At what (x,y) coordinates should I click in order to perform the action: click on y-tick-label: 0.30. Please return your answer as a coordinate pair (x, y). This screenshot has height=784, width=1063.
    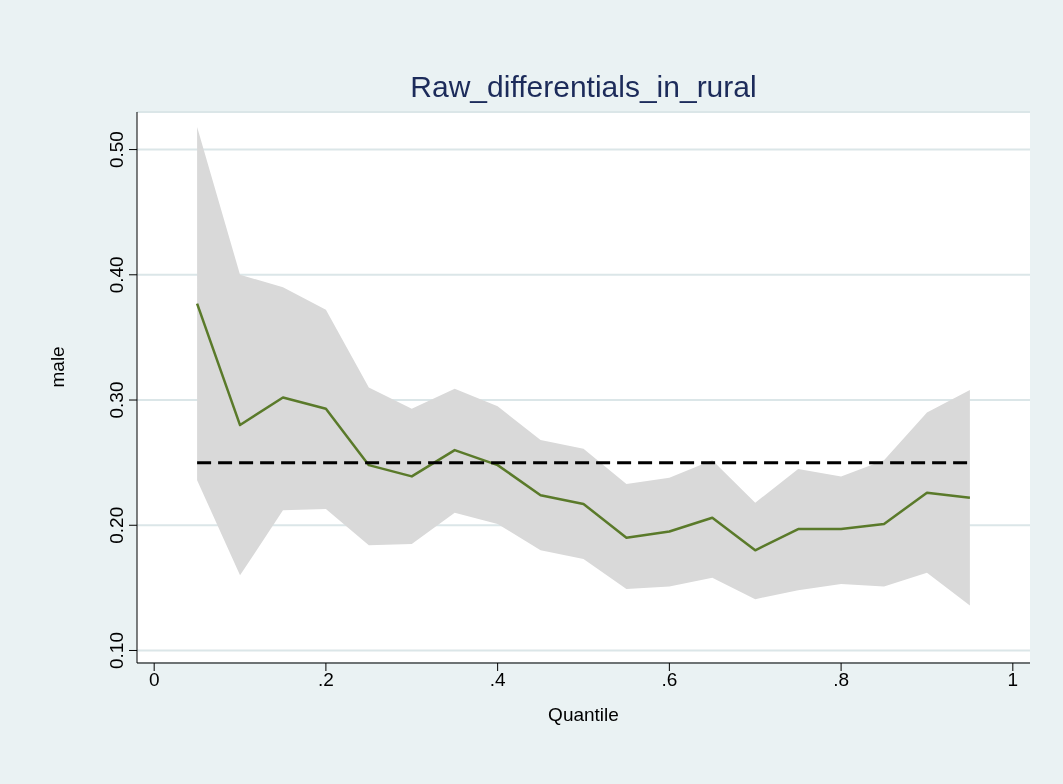
    Looking at the image, I should click on (116, 400).